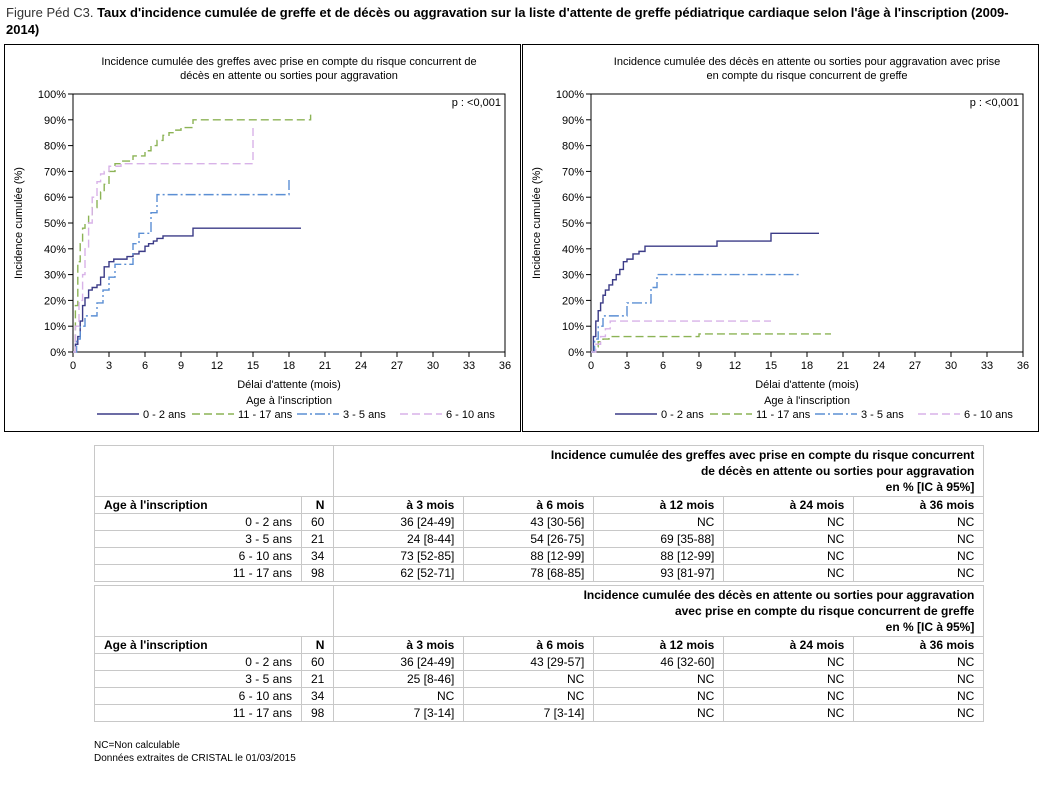 The height and width of the screenshot is (800, 1042). Describe the element at coordinates (317, 662) in the screenshot. I see `table-cell: 60` at that location.